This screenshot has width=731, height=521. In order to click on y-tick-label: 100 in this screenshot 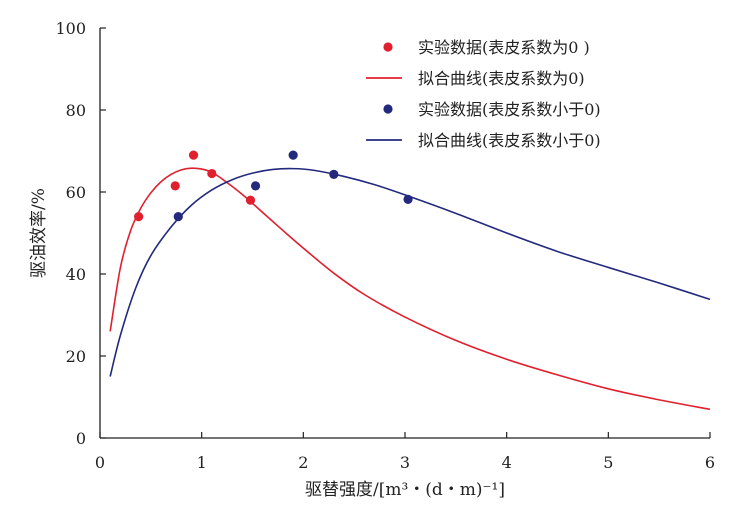, I will do `click(70, 28)`.